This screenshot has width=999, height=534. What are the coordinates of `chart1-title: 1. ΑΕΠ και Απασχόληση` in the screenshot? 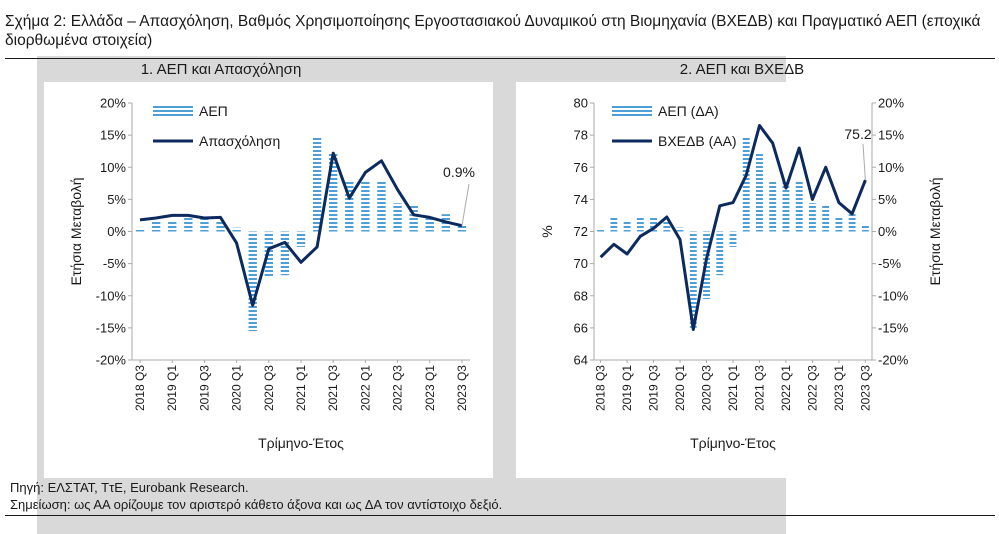 It's located at (221, 69).